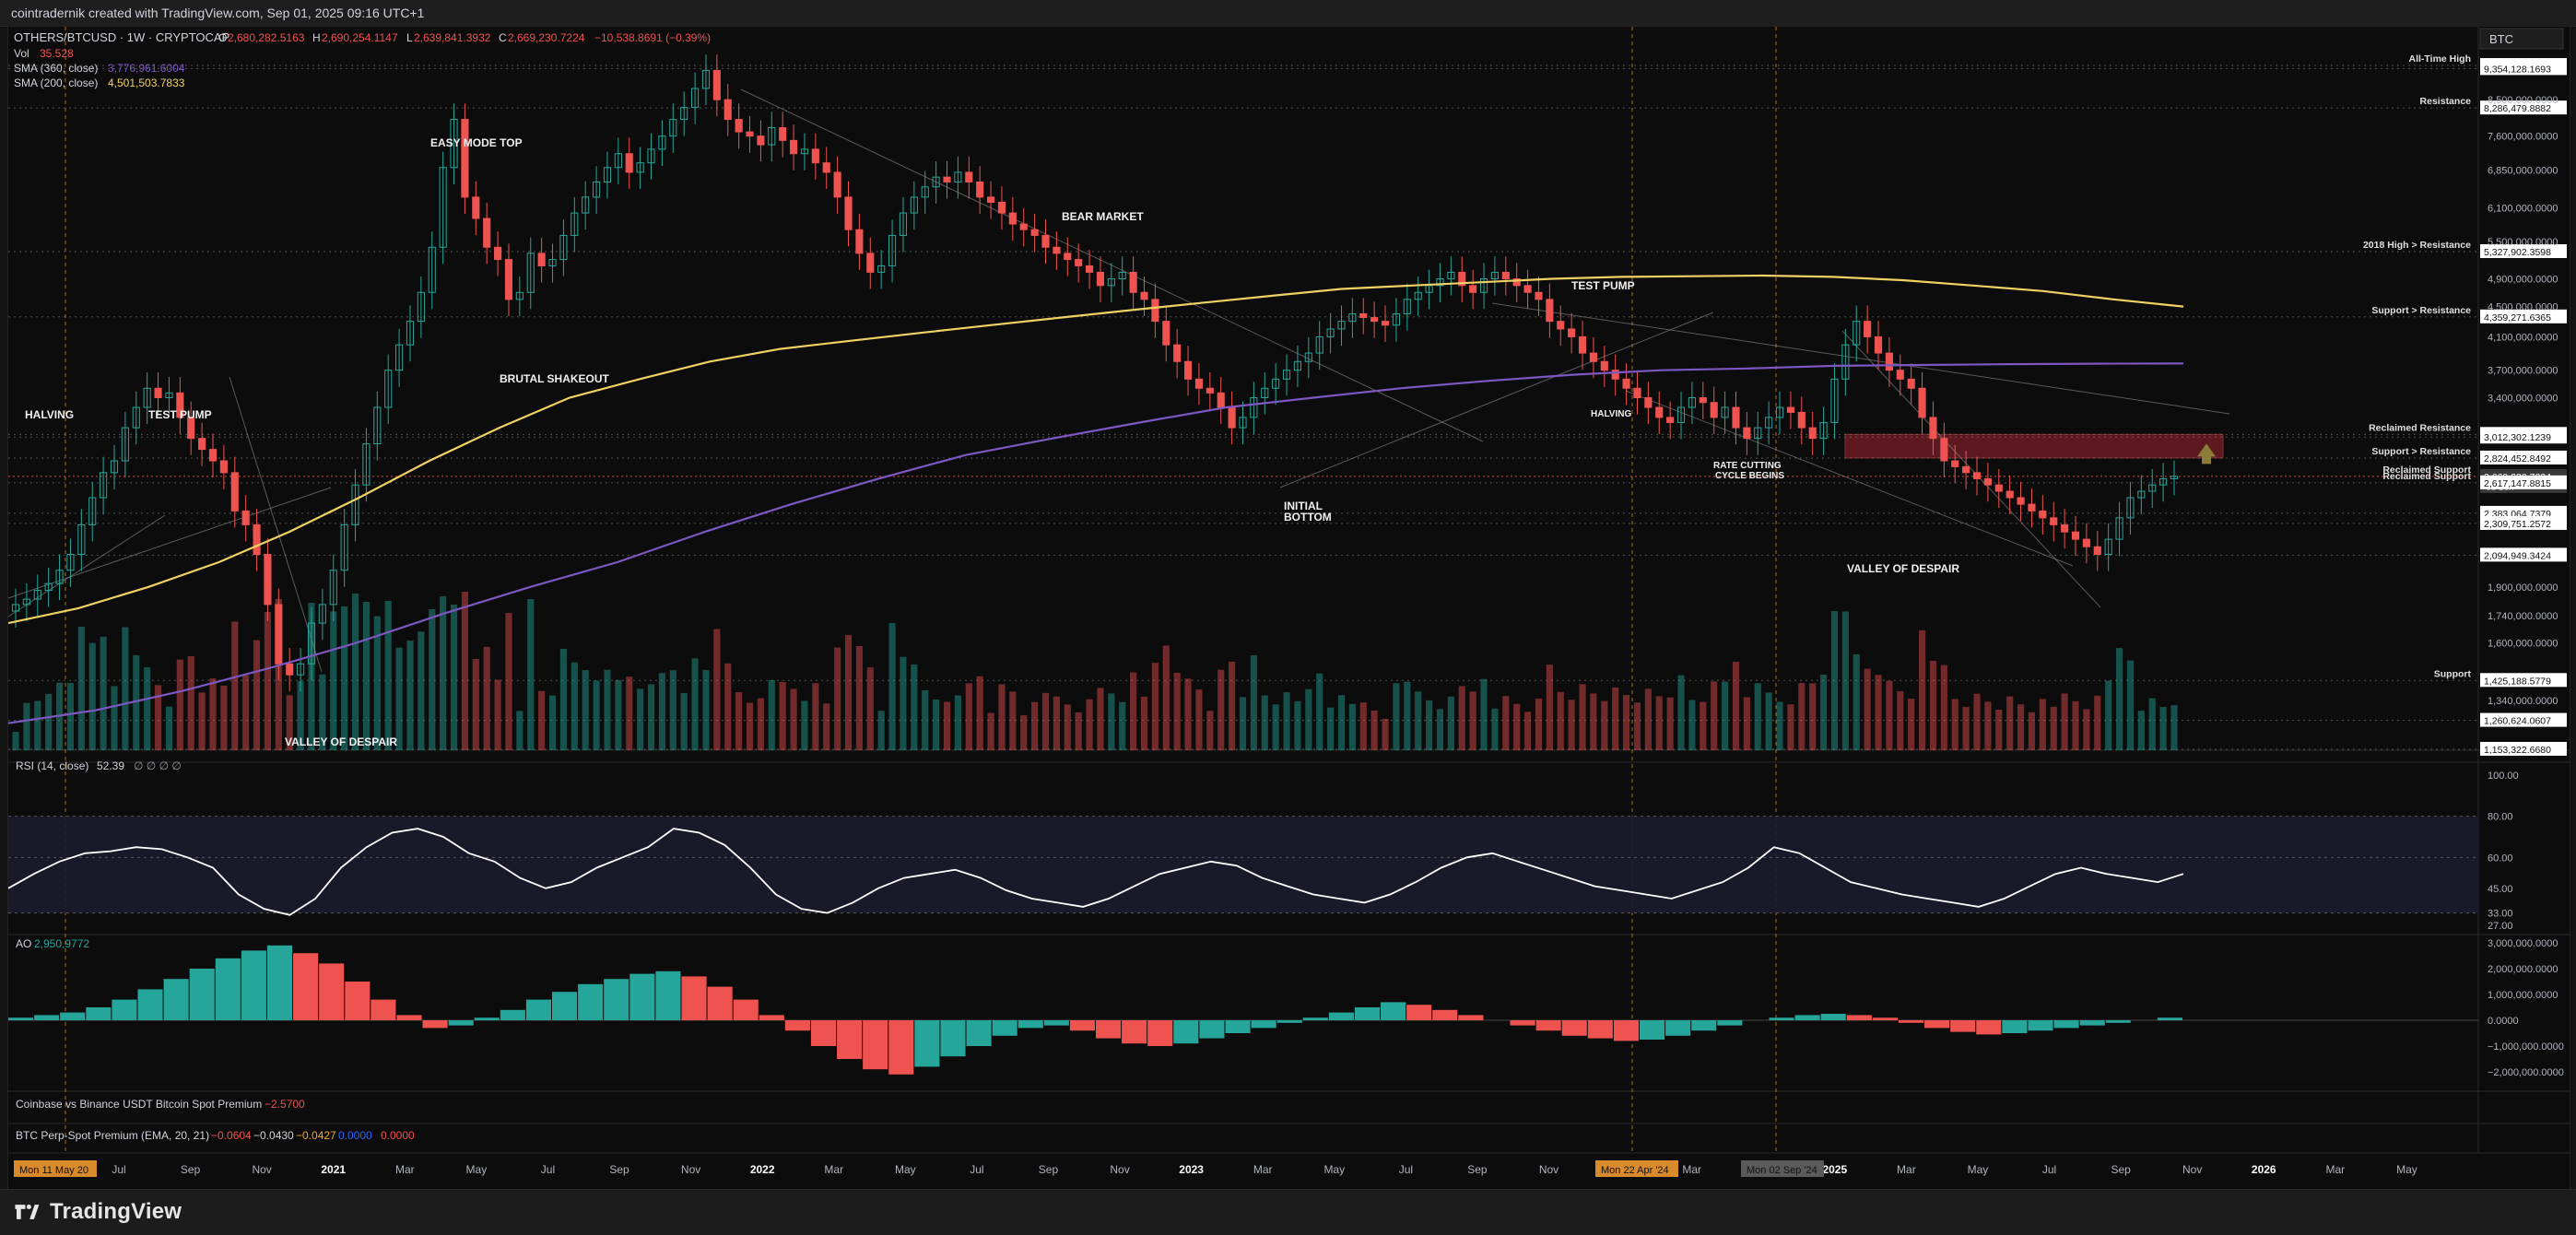 The image size is (2576, 1235). Describe the element at coordinates (21, 54) in the screenshot. I see `legend-vol-label: Vol` at that location.